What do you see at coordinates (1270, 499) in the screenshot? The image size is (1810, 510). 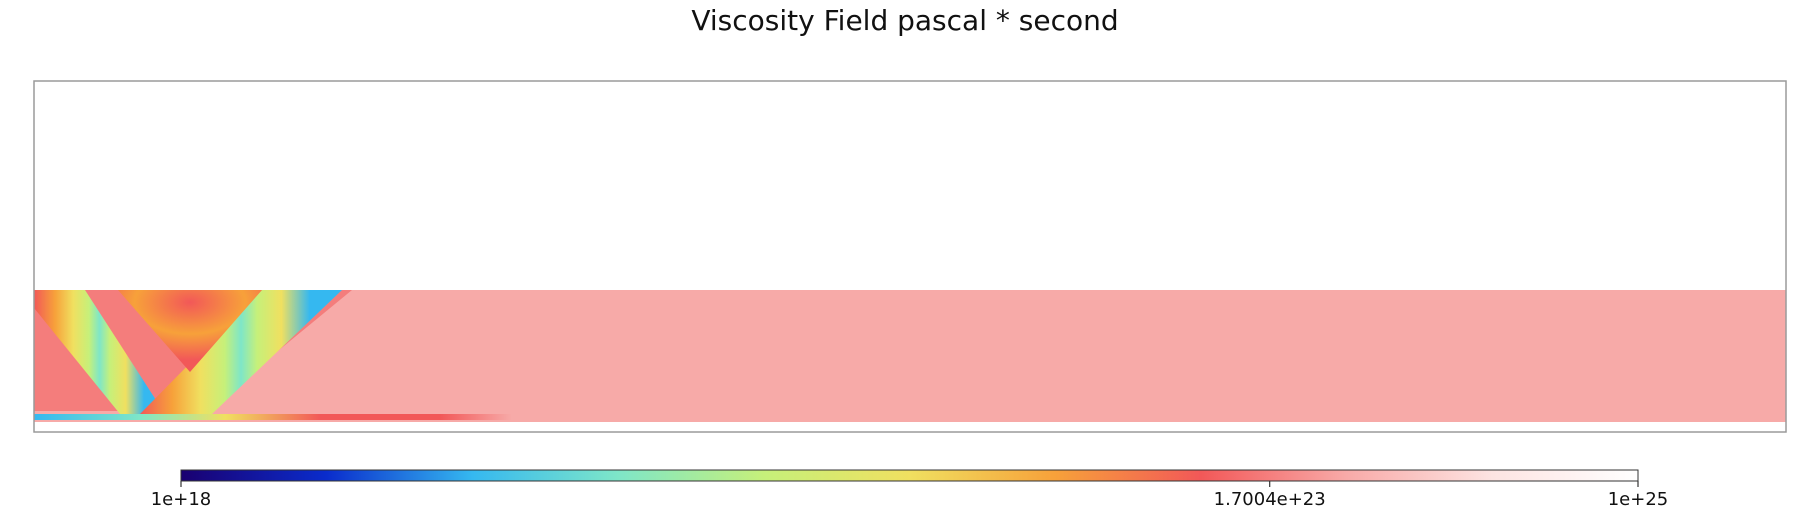 I see `colorbar-tick-label: 1.7004e+23` at bounding box center [1270, 499].